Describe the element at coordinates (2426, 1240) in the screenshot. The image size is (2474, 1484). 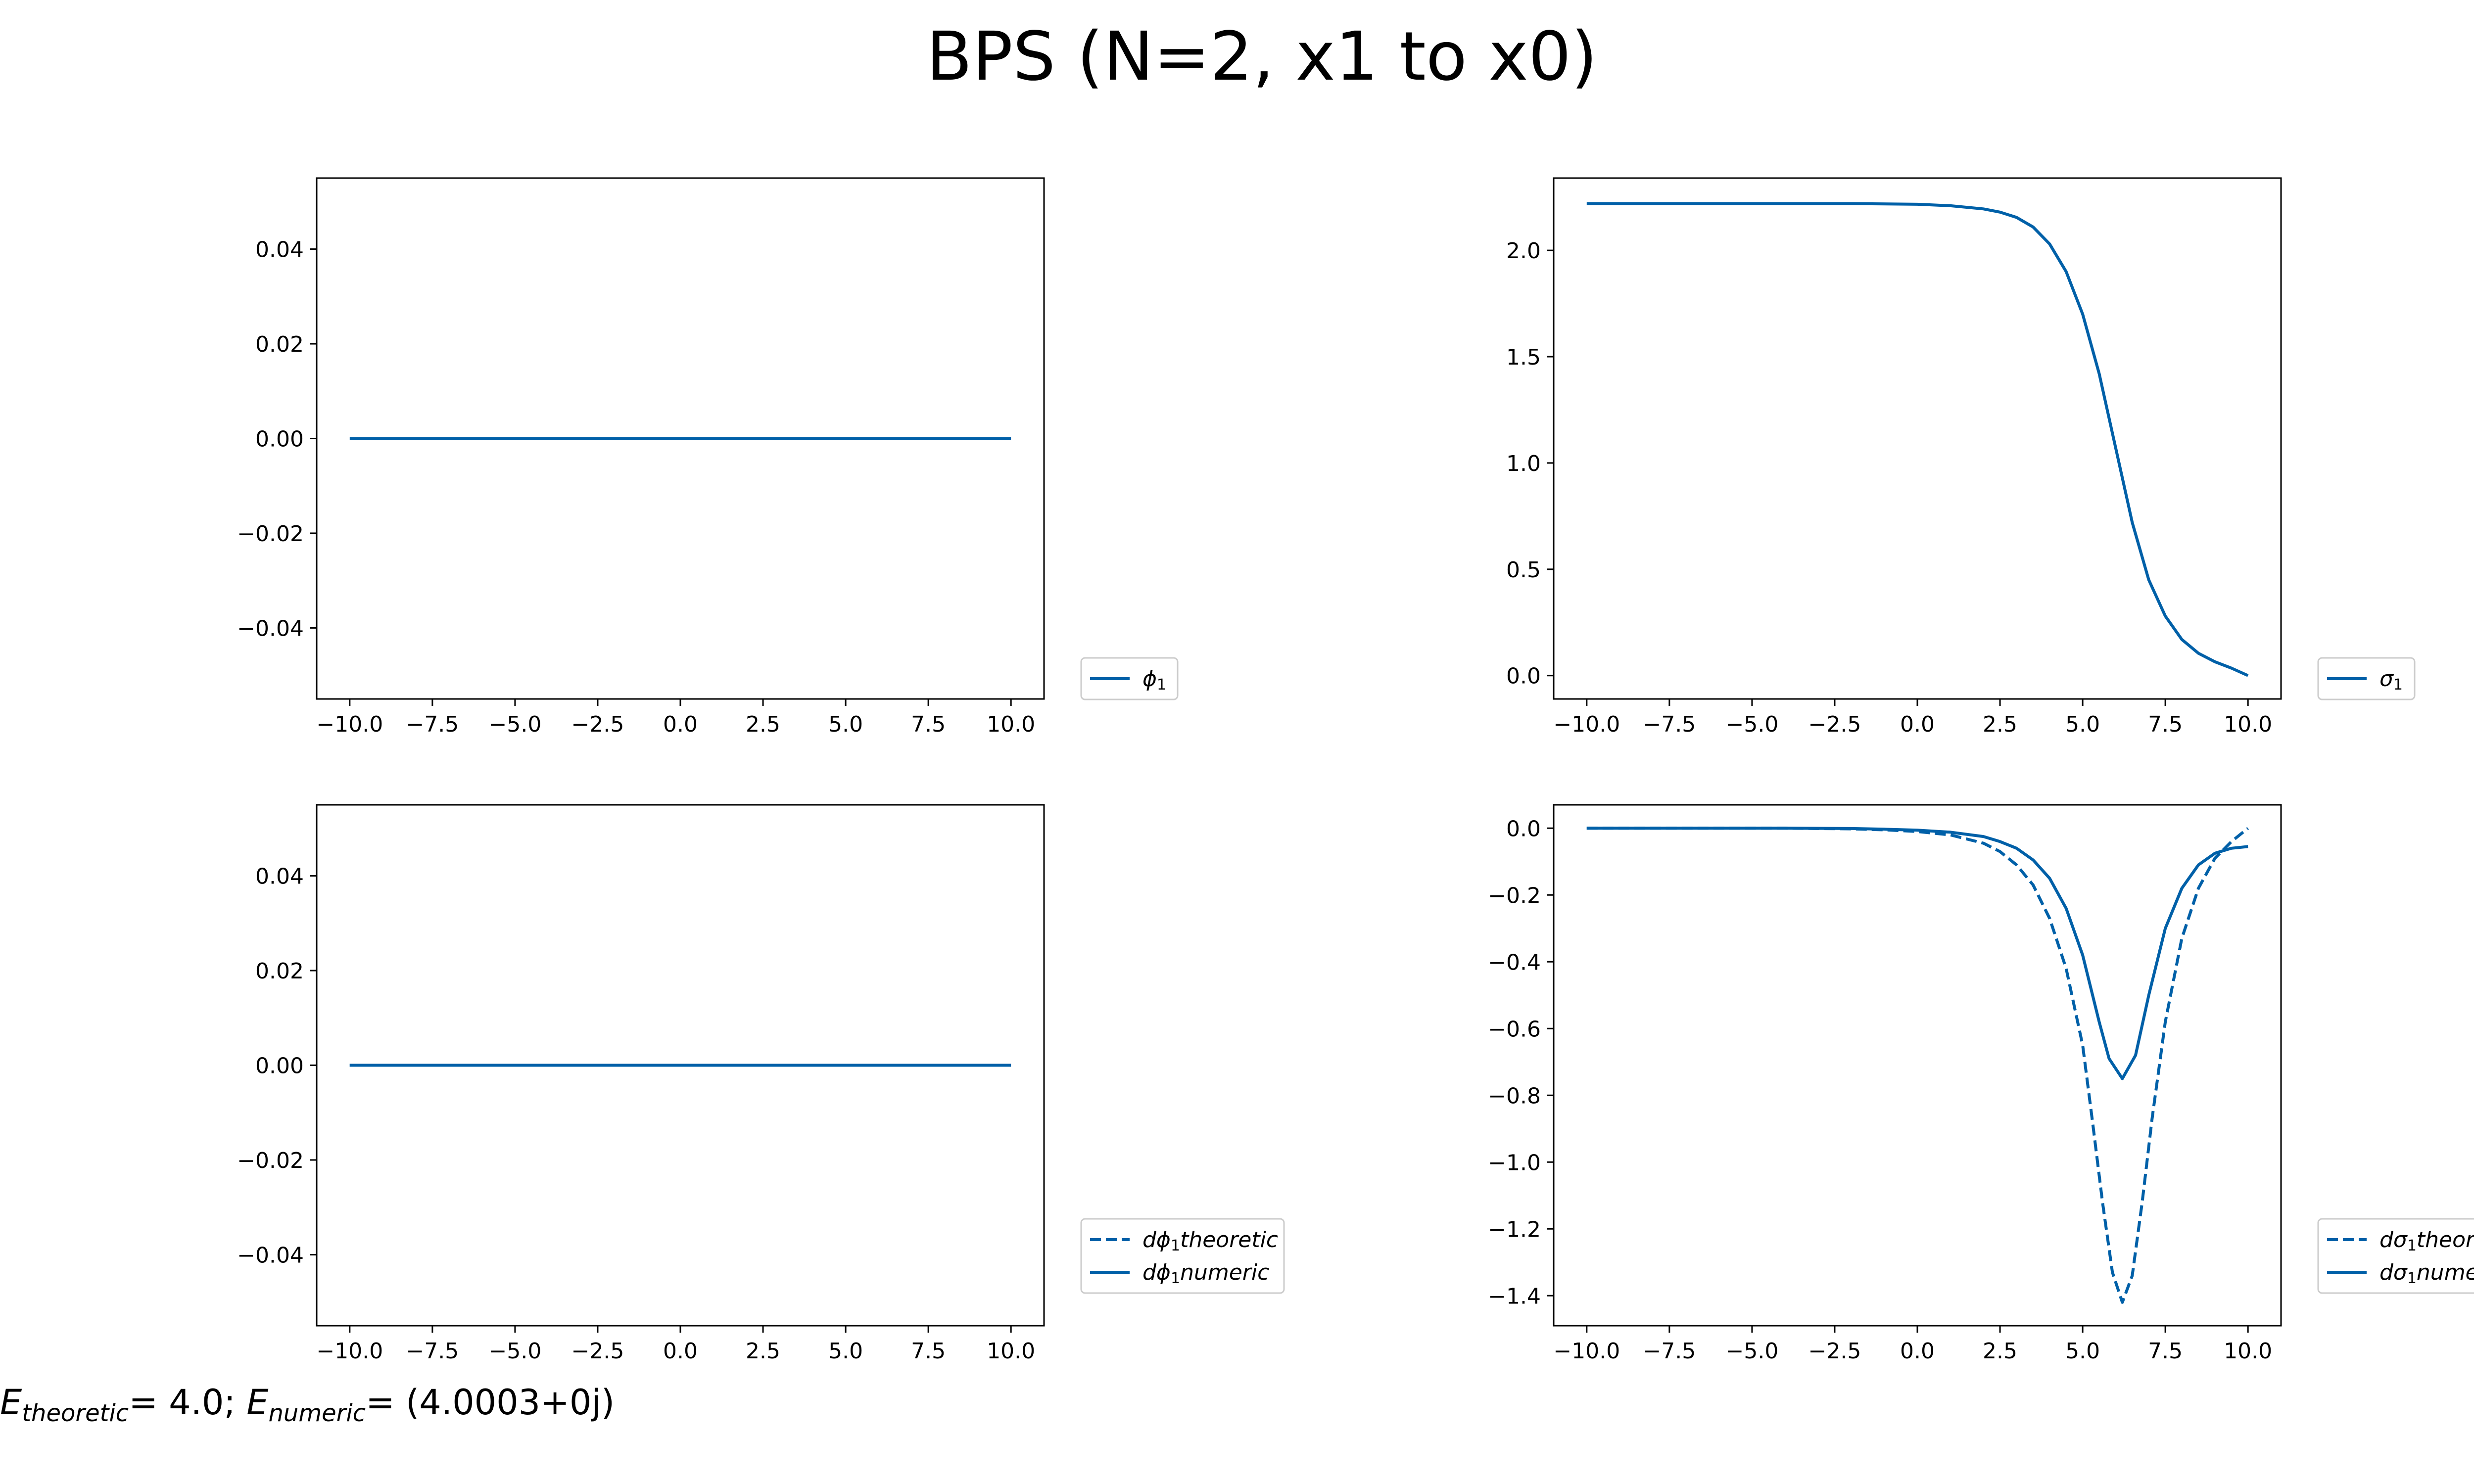
I see `legend-label: dσ1theoretic` at that location.